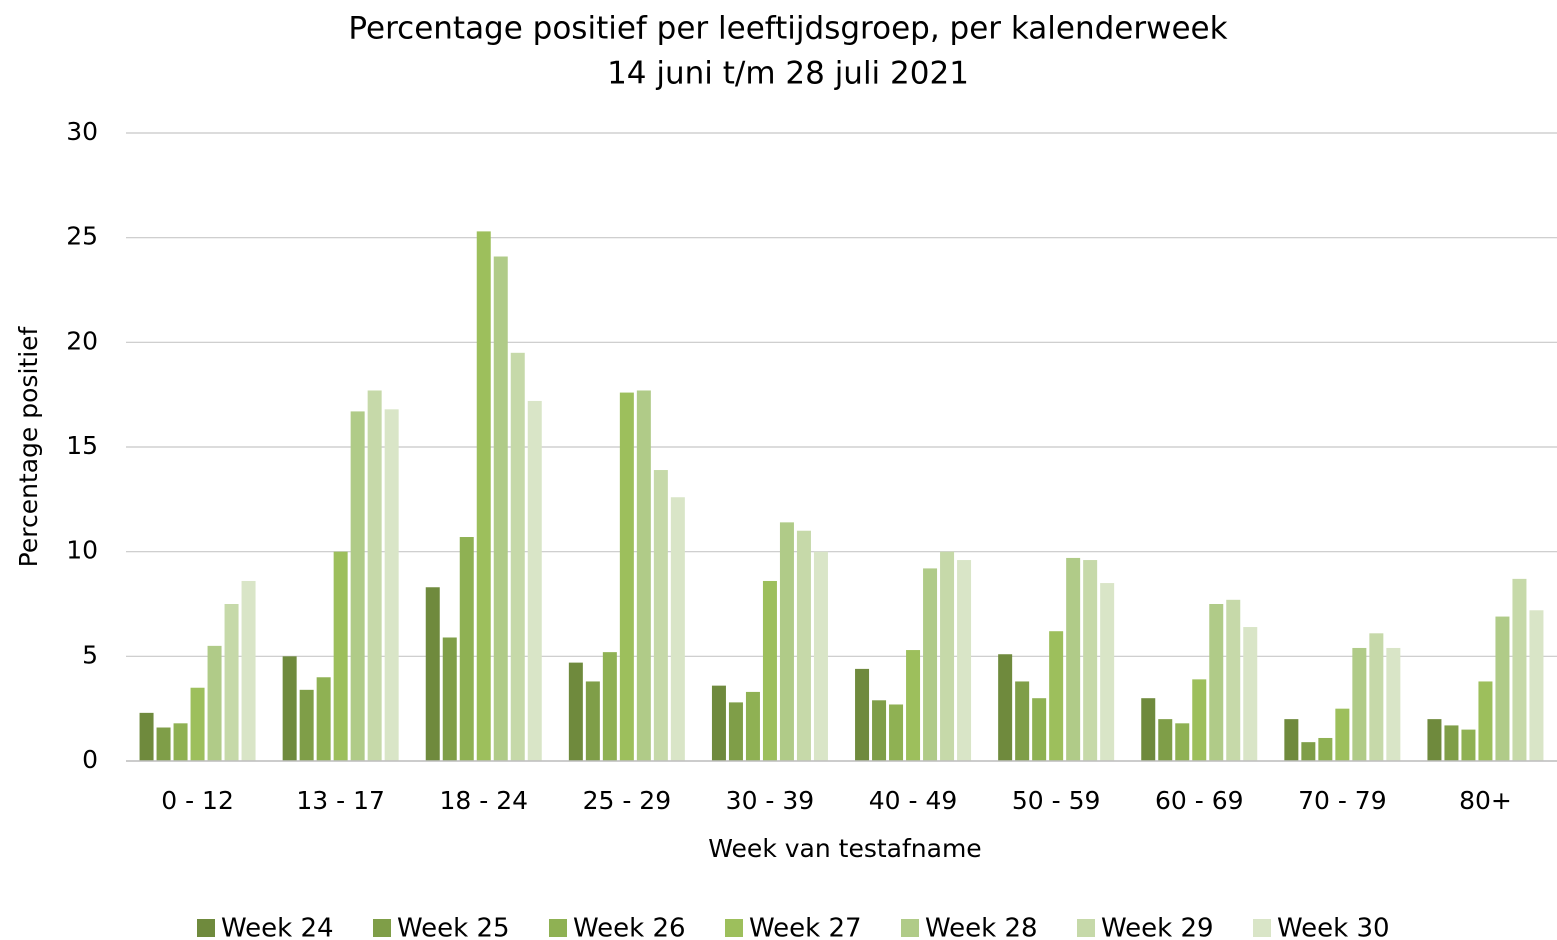 The height and width of the screenshot is (940, 1557). Describe the element at coordinates (82, 131) in the screenshot. I see `y-tick-label: 30` at that location.